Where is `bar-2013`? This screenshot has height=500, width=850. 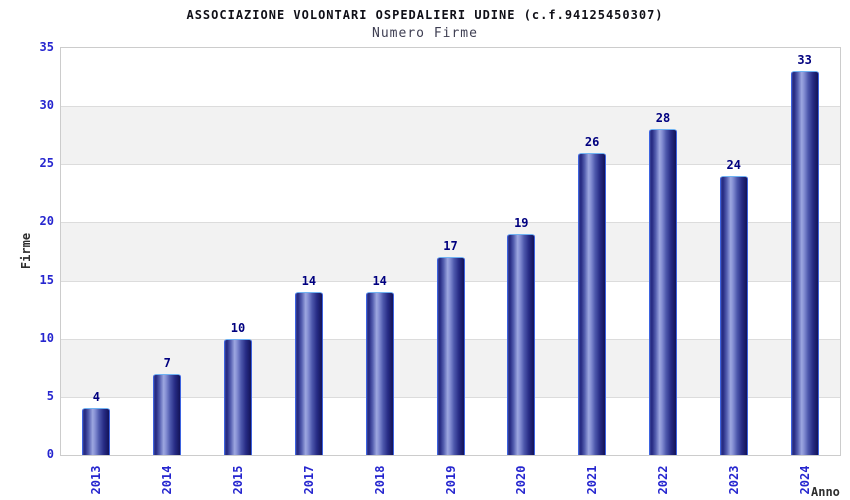 bar-2013 is located at coordinates (96, 431).